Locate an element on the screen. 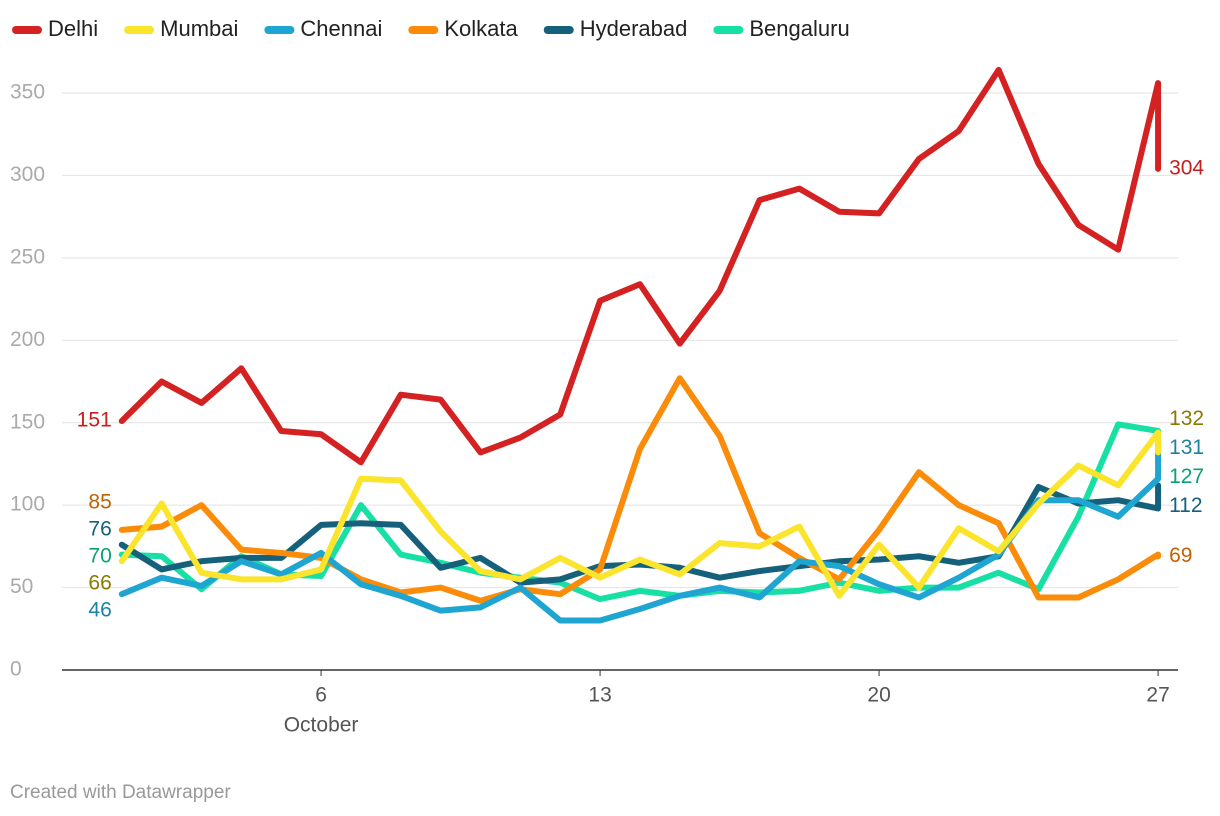 This screenshot has height=816, width=1220. legend-item: Hyderabad is located at coordinates (615, 28).